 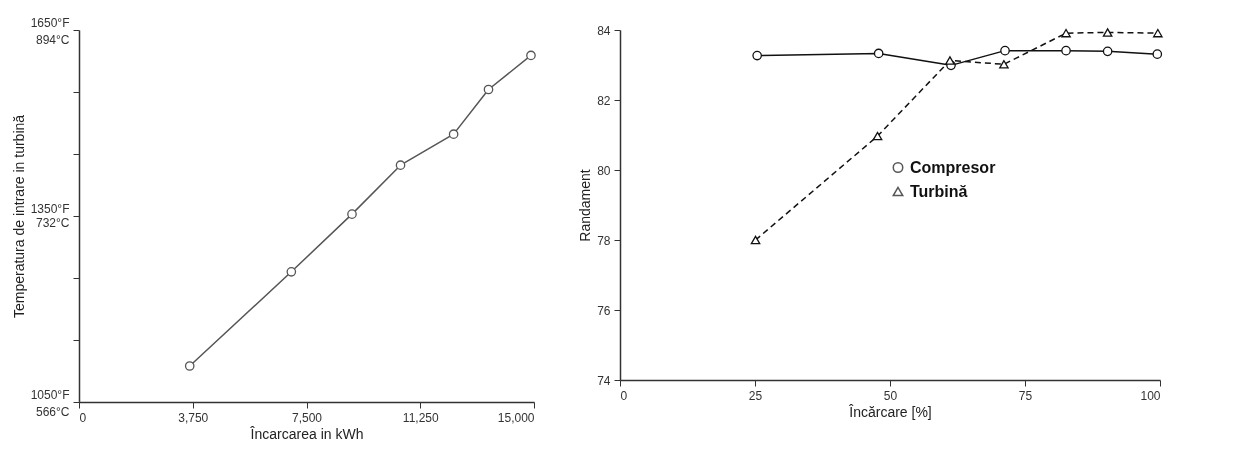 I want to click on y-tick-label: 76, so click(x=604, y=310).